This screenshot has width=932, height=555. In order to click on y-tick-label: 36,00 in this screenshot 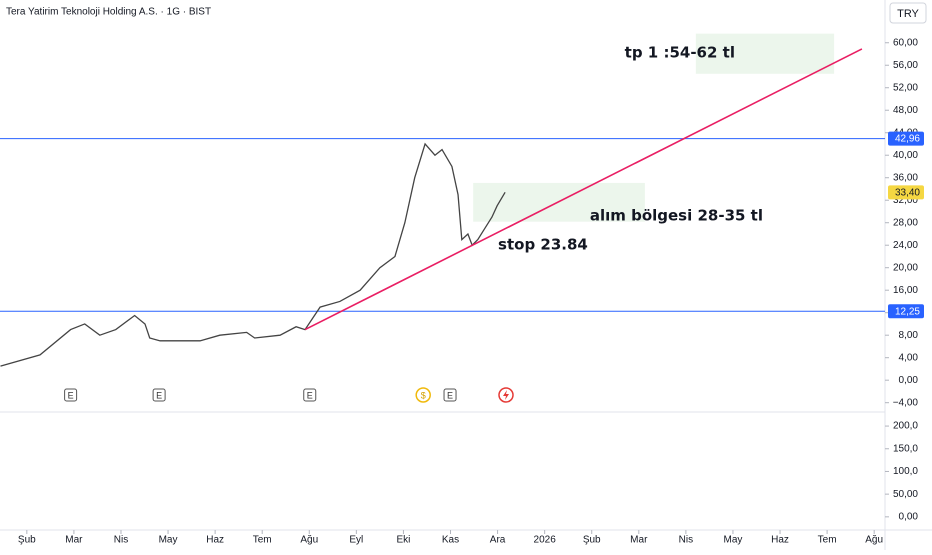, I will do `click(905, 177)`.